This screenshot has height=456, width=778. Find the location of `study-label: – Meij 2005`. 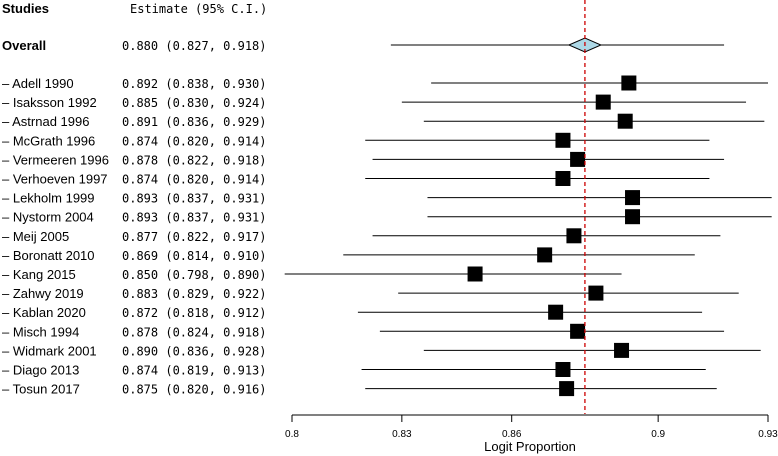

study-label: – Meij 2005 is located at coordinates (35, 236).